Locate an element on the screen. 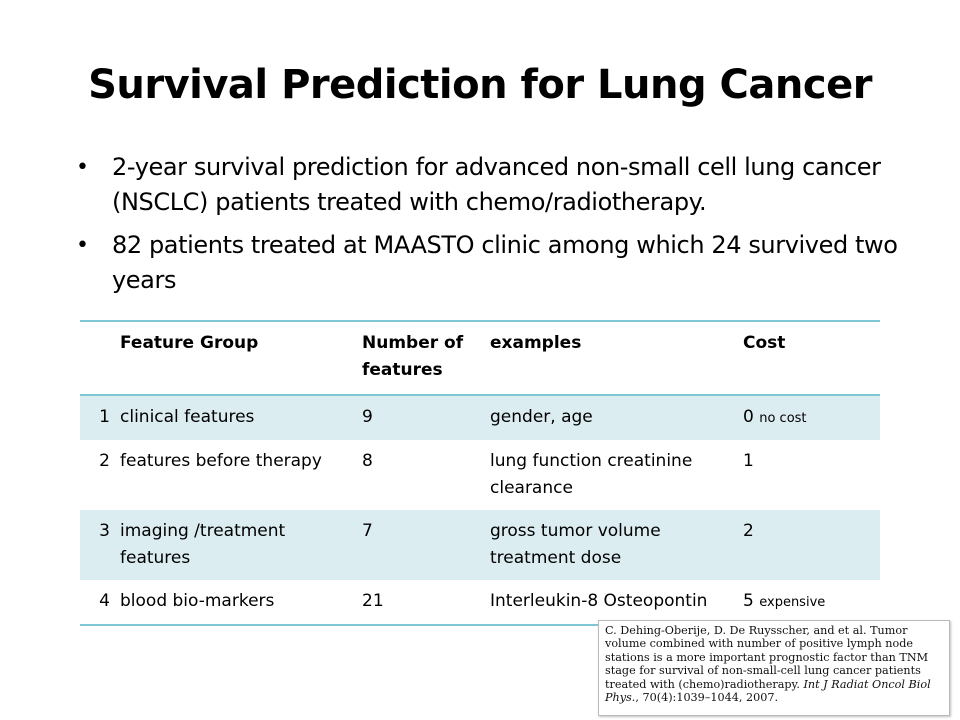 The height and width of the screenshot is (720, 960). row-examples: lung function creatinine clearance is located at coordinates (591, 474).